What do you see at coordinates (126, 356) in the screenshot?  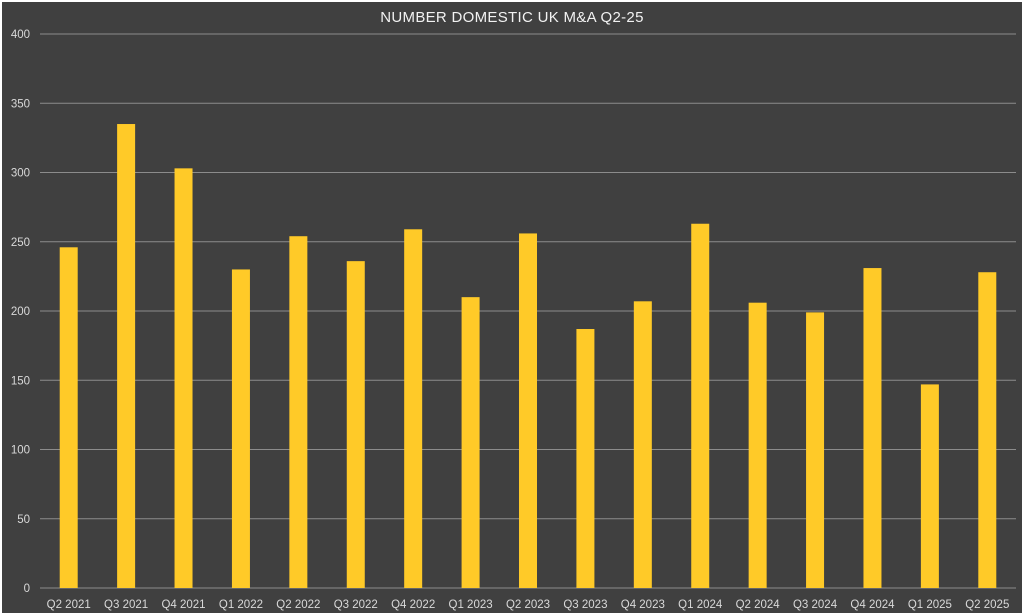 I see `bar-q3-2021` at bounding box center [126, 356].